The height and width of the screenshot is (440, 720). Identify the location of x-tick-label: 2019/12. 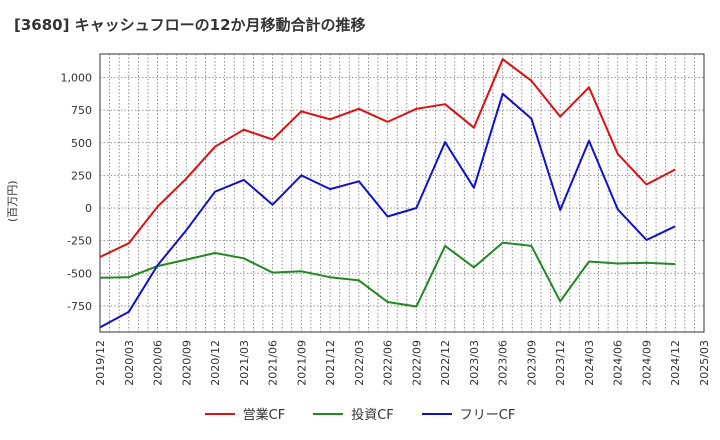
(100, 363).